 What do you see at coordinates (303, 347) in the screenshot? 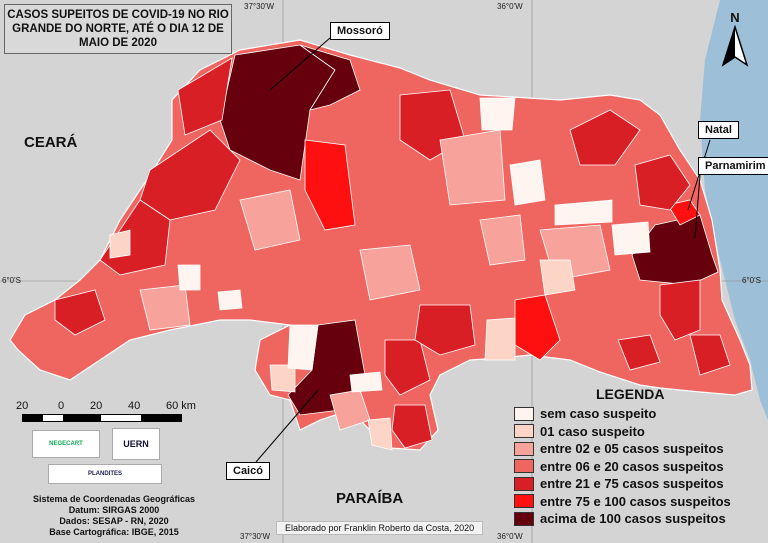
I see `white-e` at bounding box center [303, 347].